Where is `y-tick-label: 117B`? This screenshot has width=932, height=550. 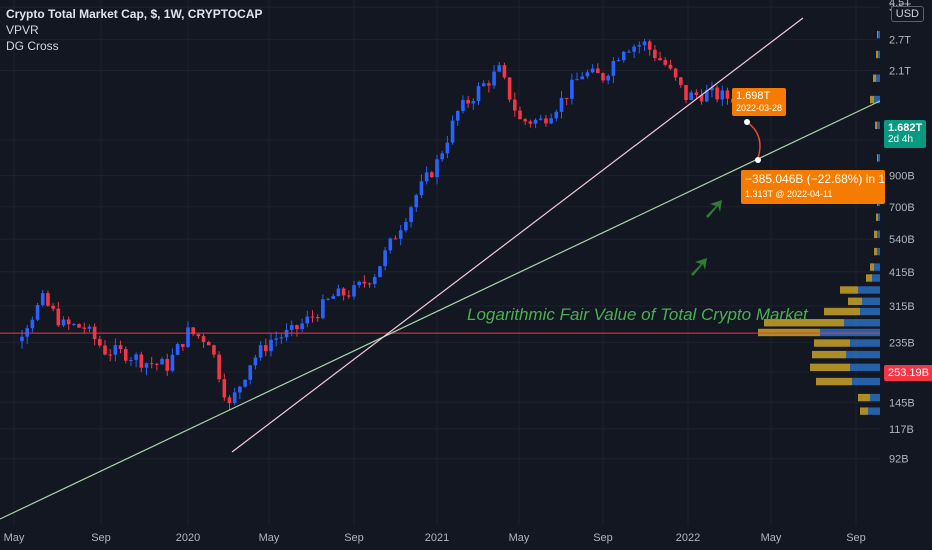 y-tick-label: 117B is located at coordinates (901, 430).